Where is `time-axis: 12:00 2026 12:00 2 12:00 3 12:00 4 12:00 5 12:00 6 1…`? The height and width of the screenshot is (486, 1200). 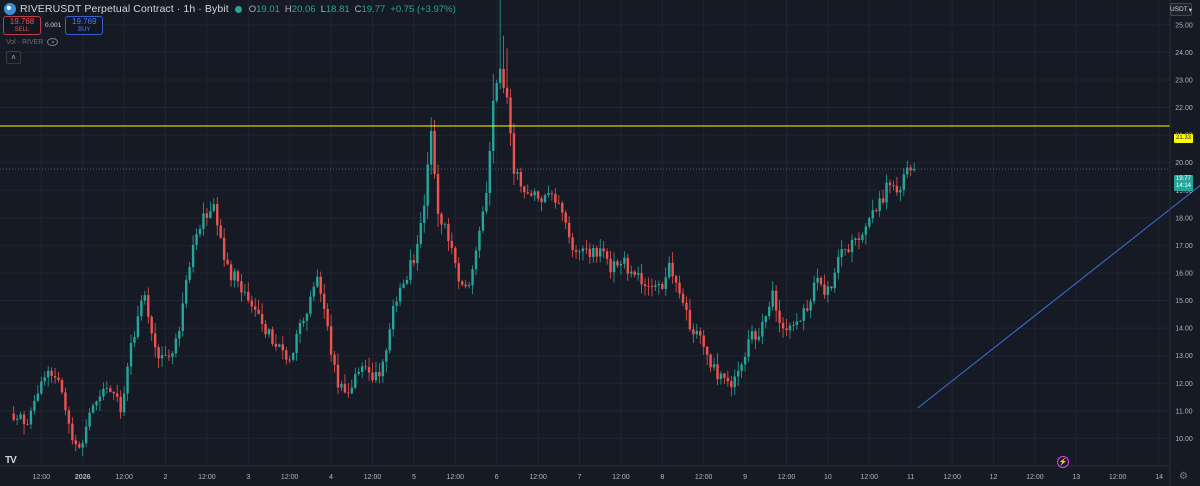 time-axis: 12:00 2026 12:00 2 12:00 3 12:00 4 12:00 5 12:00 6 1… is located at coordinates (598, 477).